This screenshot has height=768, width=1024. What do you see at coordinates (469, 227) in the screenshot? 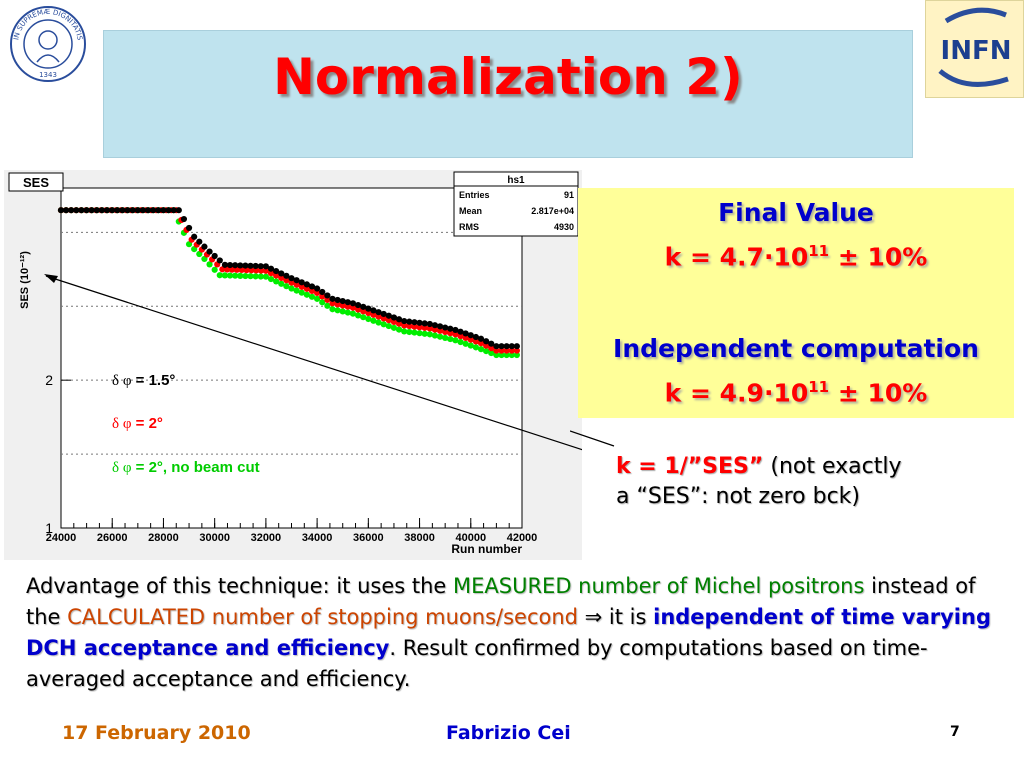
I see `stats-label: RMS` at bounding box center [469, 227].